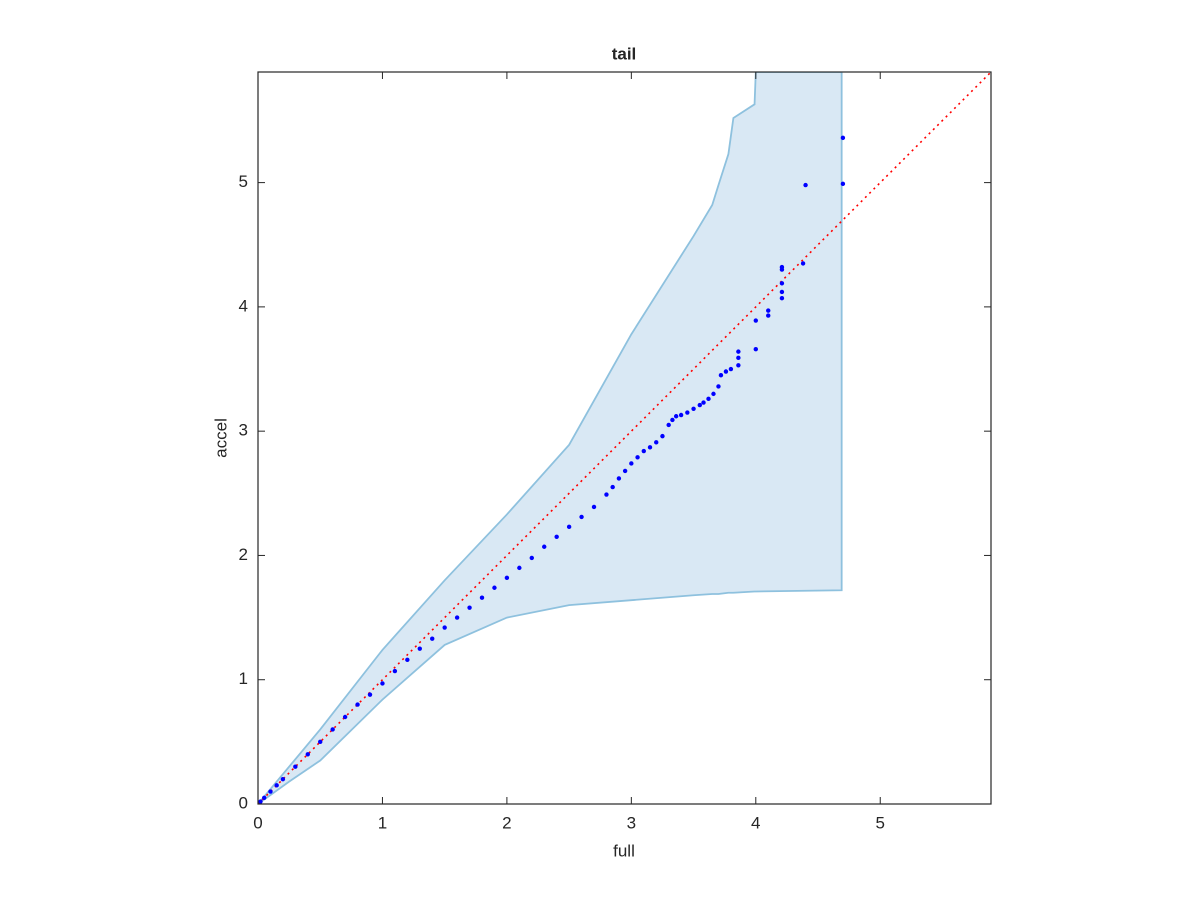 This screenshot has height=900, width=1200. I want to click on y-tick-label: 4, so click(243, 305).